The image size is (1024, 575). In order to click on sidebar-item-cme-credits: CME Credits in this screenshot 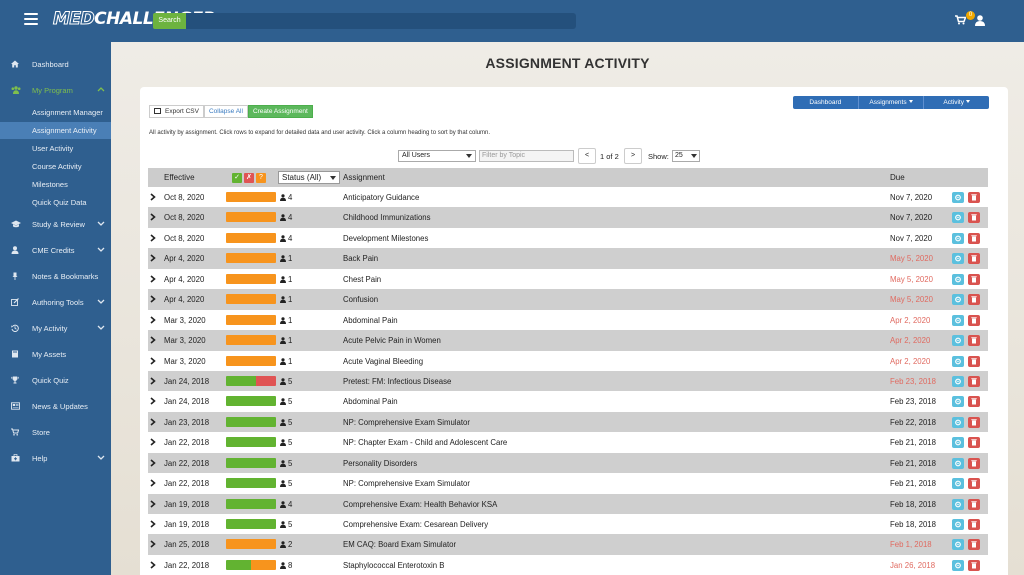, I will do `click(55, 251)`.